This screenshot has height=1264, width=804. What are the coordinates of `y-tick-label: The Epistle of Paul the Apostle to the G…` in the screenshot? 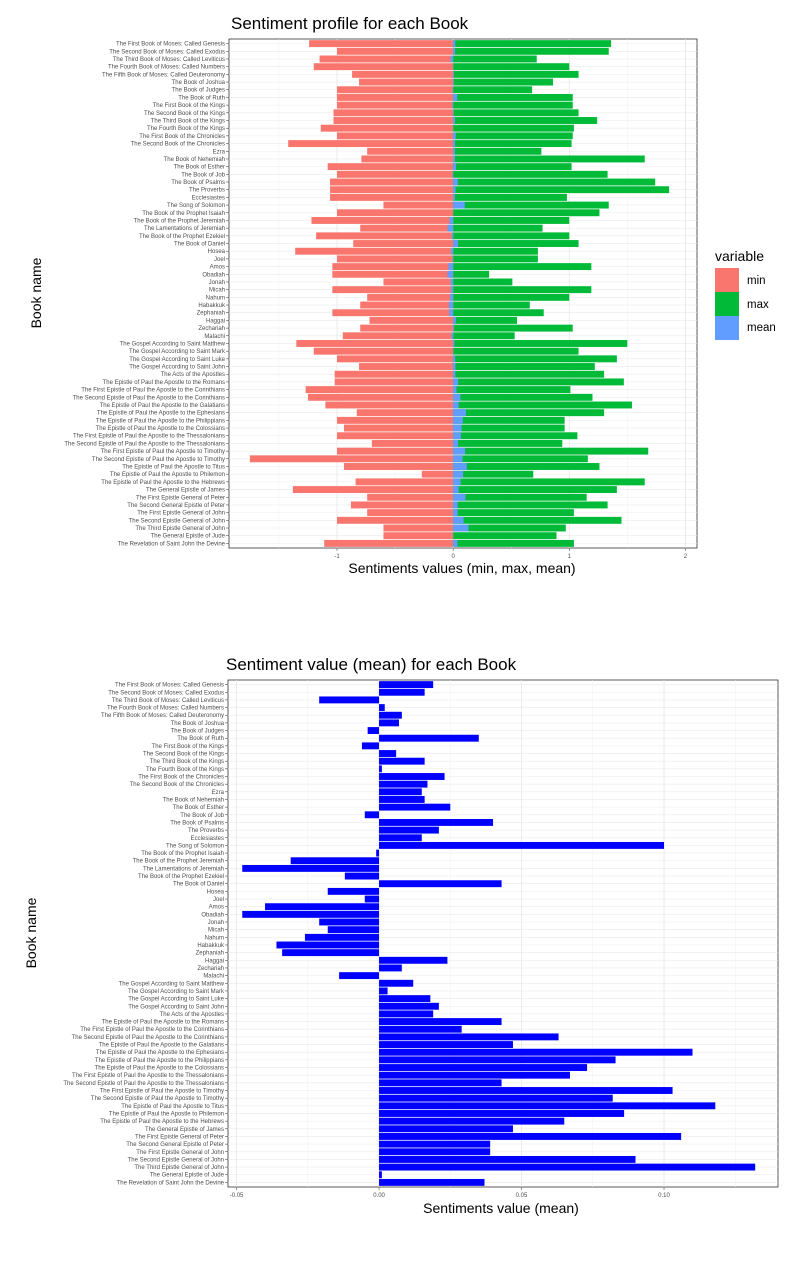 It's located at (161, 1046).